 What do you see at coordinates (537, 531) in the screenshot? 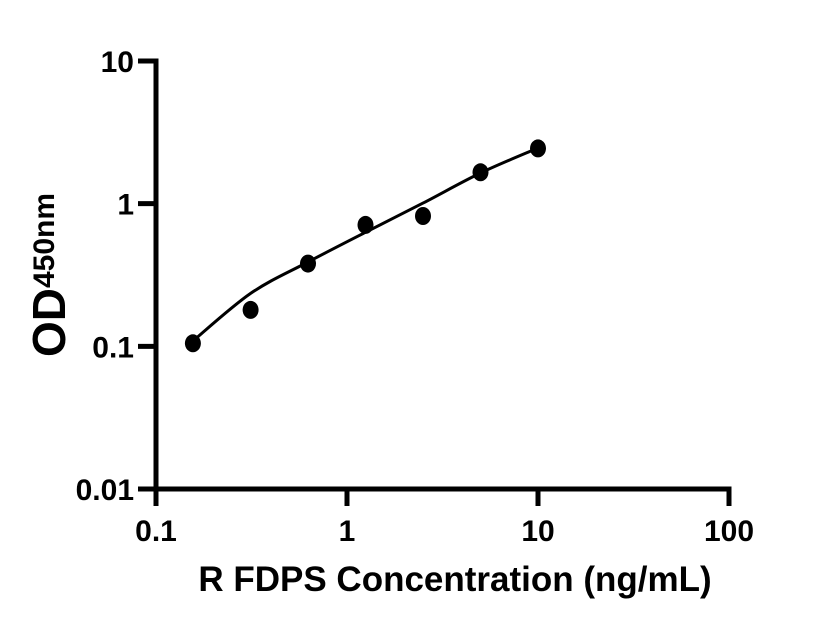
I see `x-tick-label: 10` at bounding box center [537, 531].